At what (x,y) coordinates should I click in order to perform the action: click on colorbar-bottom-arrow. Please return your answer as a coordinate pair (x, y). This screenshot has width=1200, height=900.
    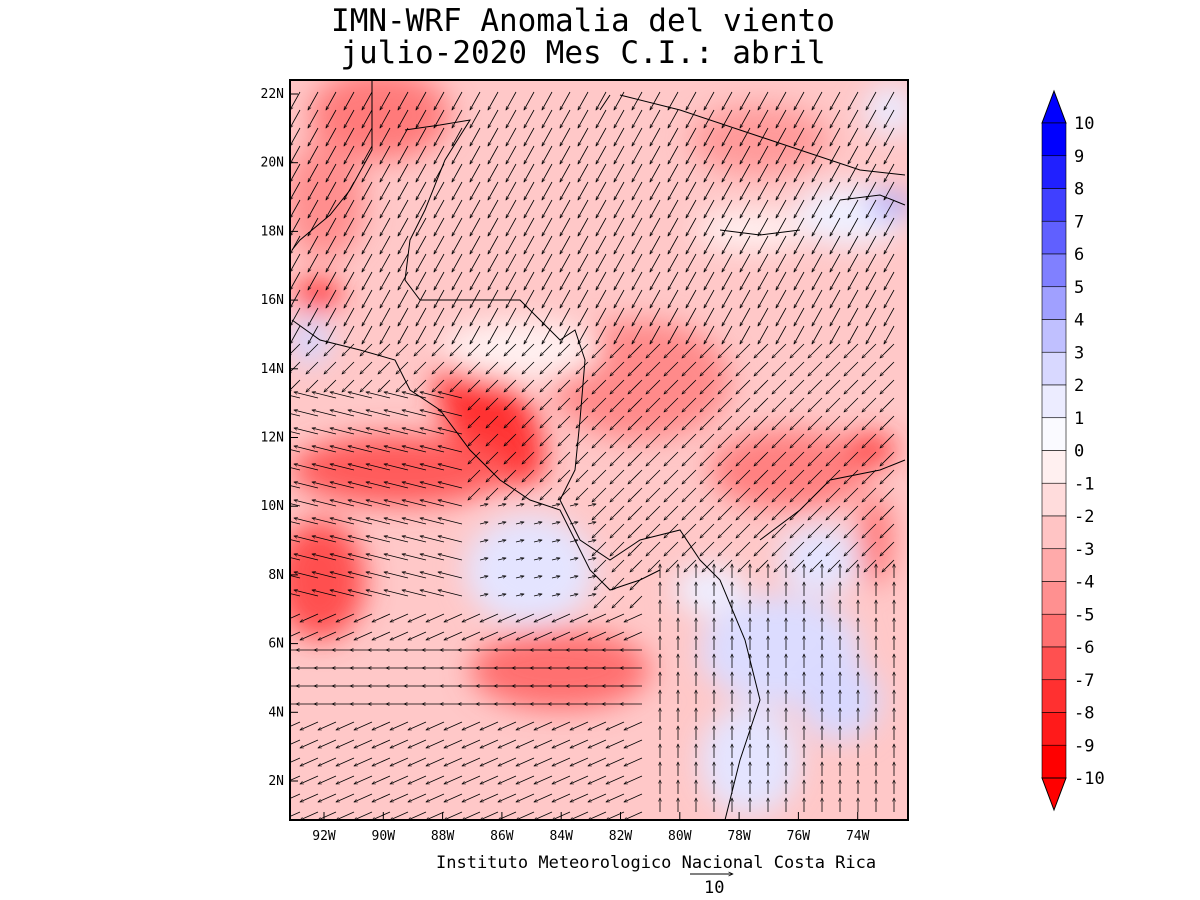
    Looking at the image, I should click on (1054, 794).